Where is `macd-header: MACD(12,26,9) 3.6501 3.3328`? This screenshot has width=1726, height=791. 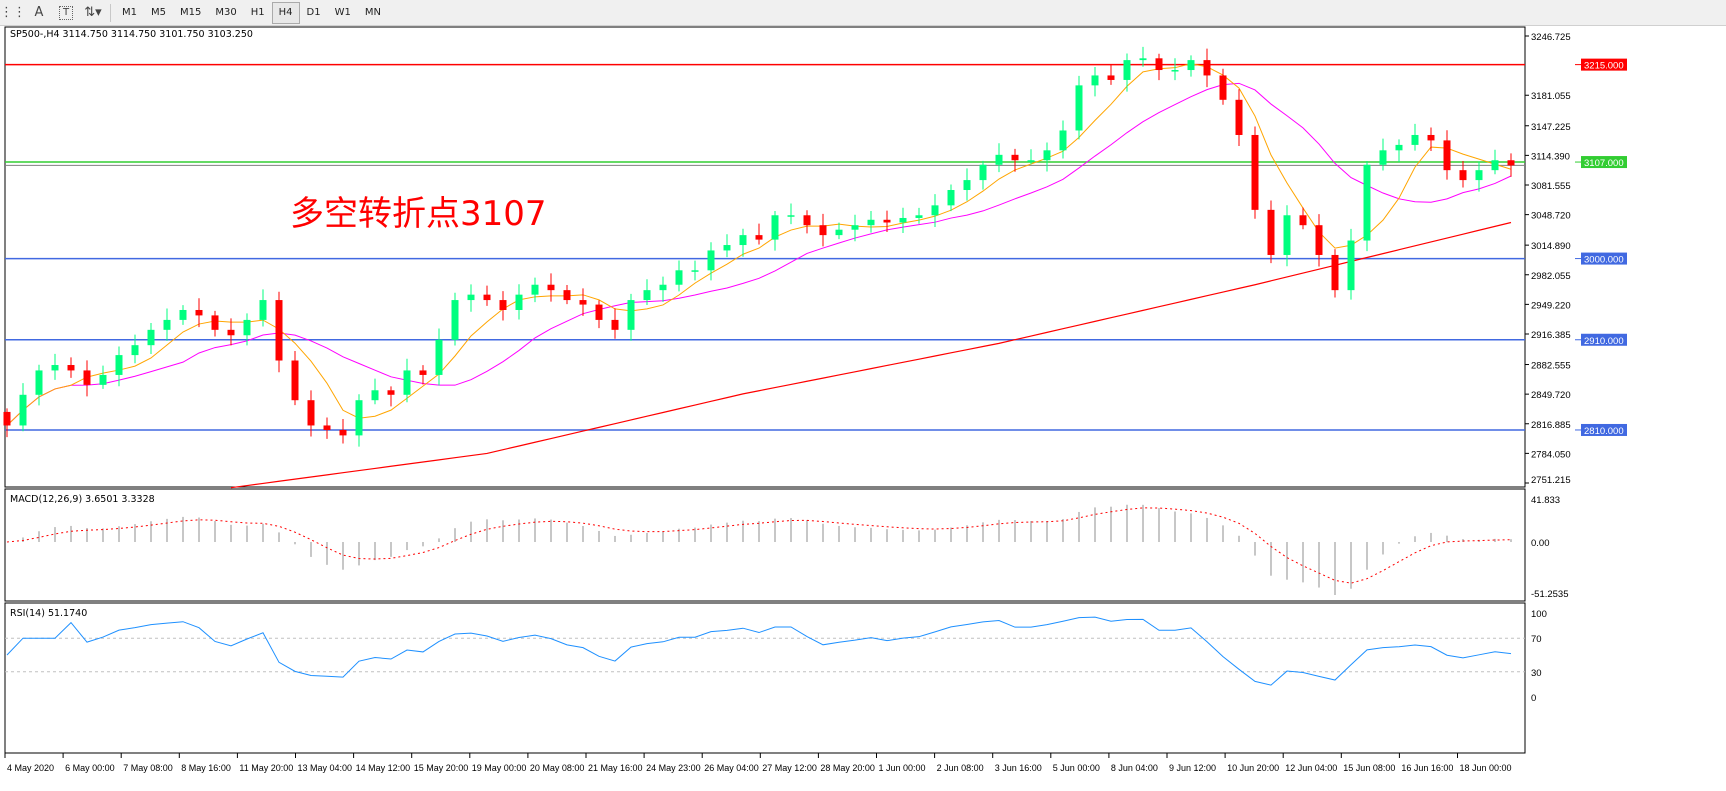 macd-header: MACD(12,26,9) 3.6501 3.3328 is located at coordinates (82, 499).